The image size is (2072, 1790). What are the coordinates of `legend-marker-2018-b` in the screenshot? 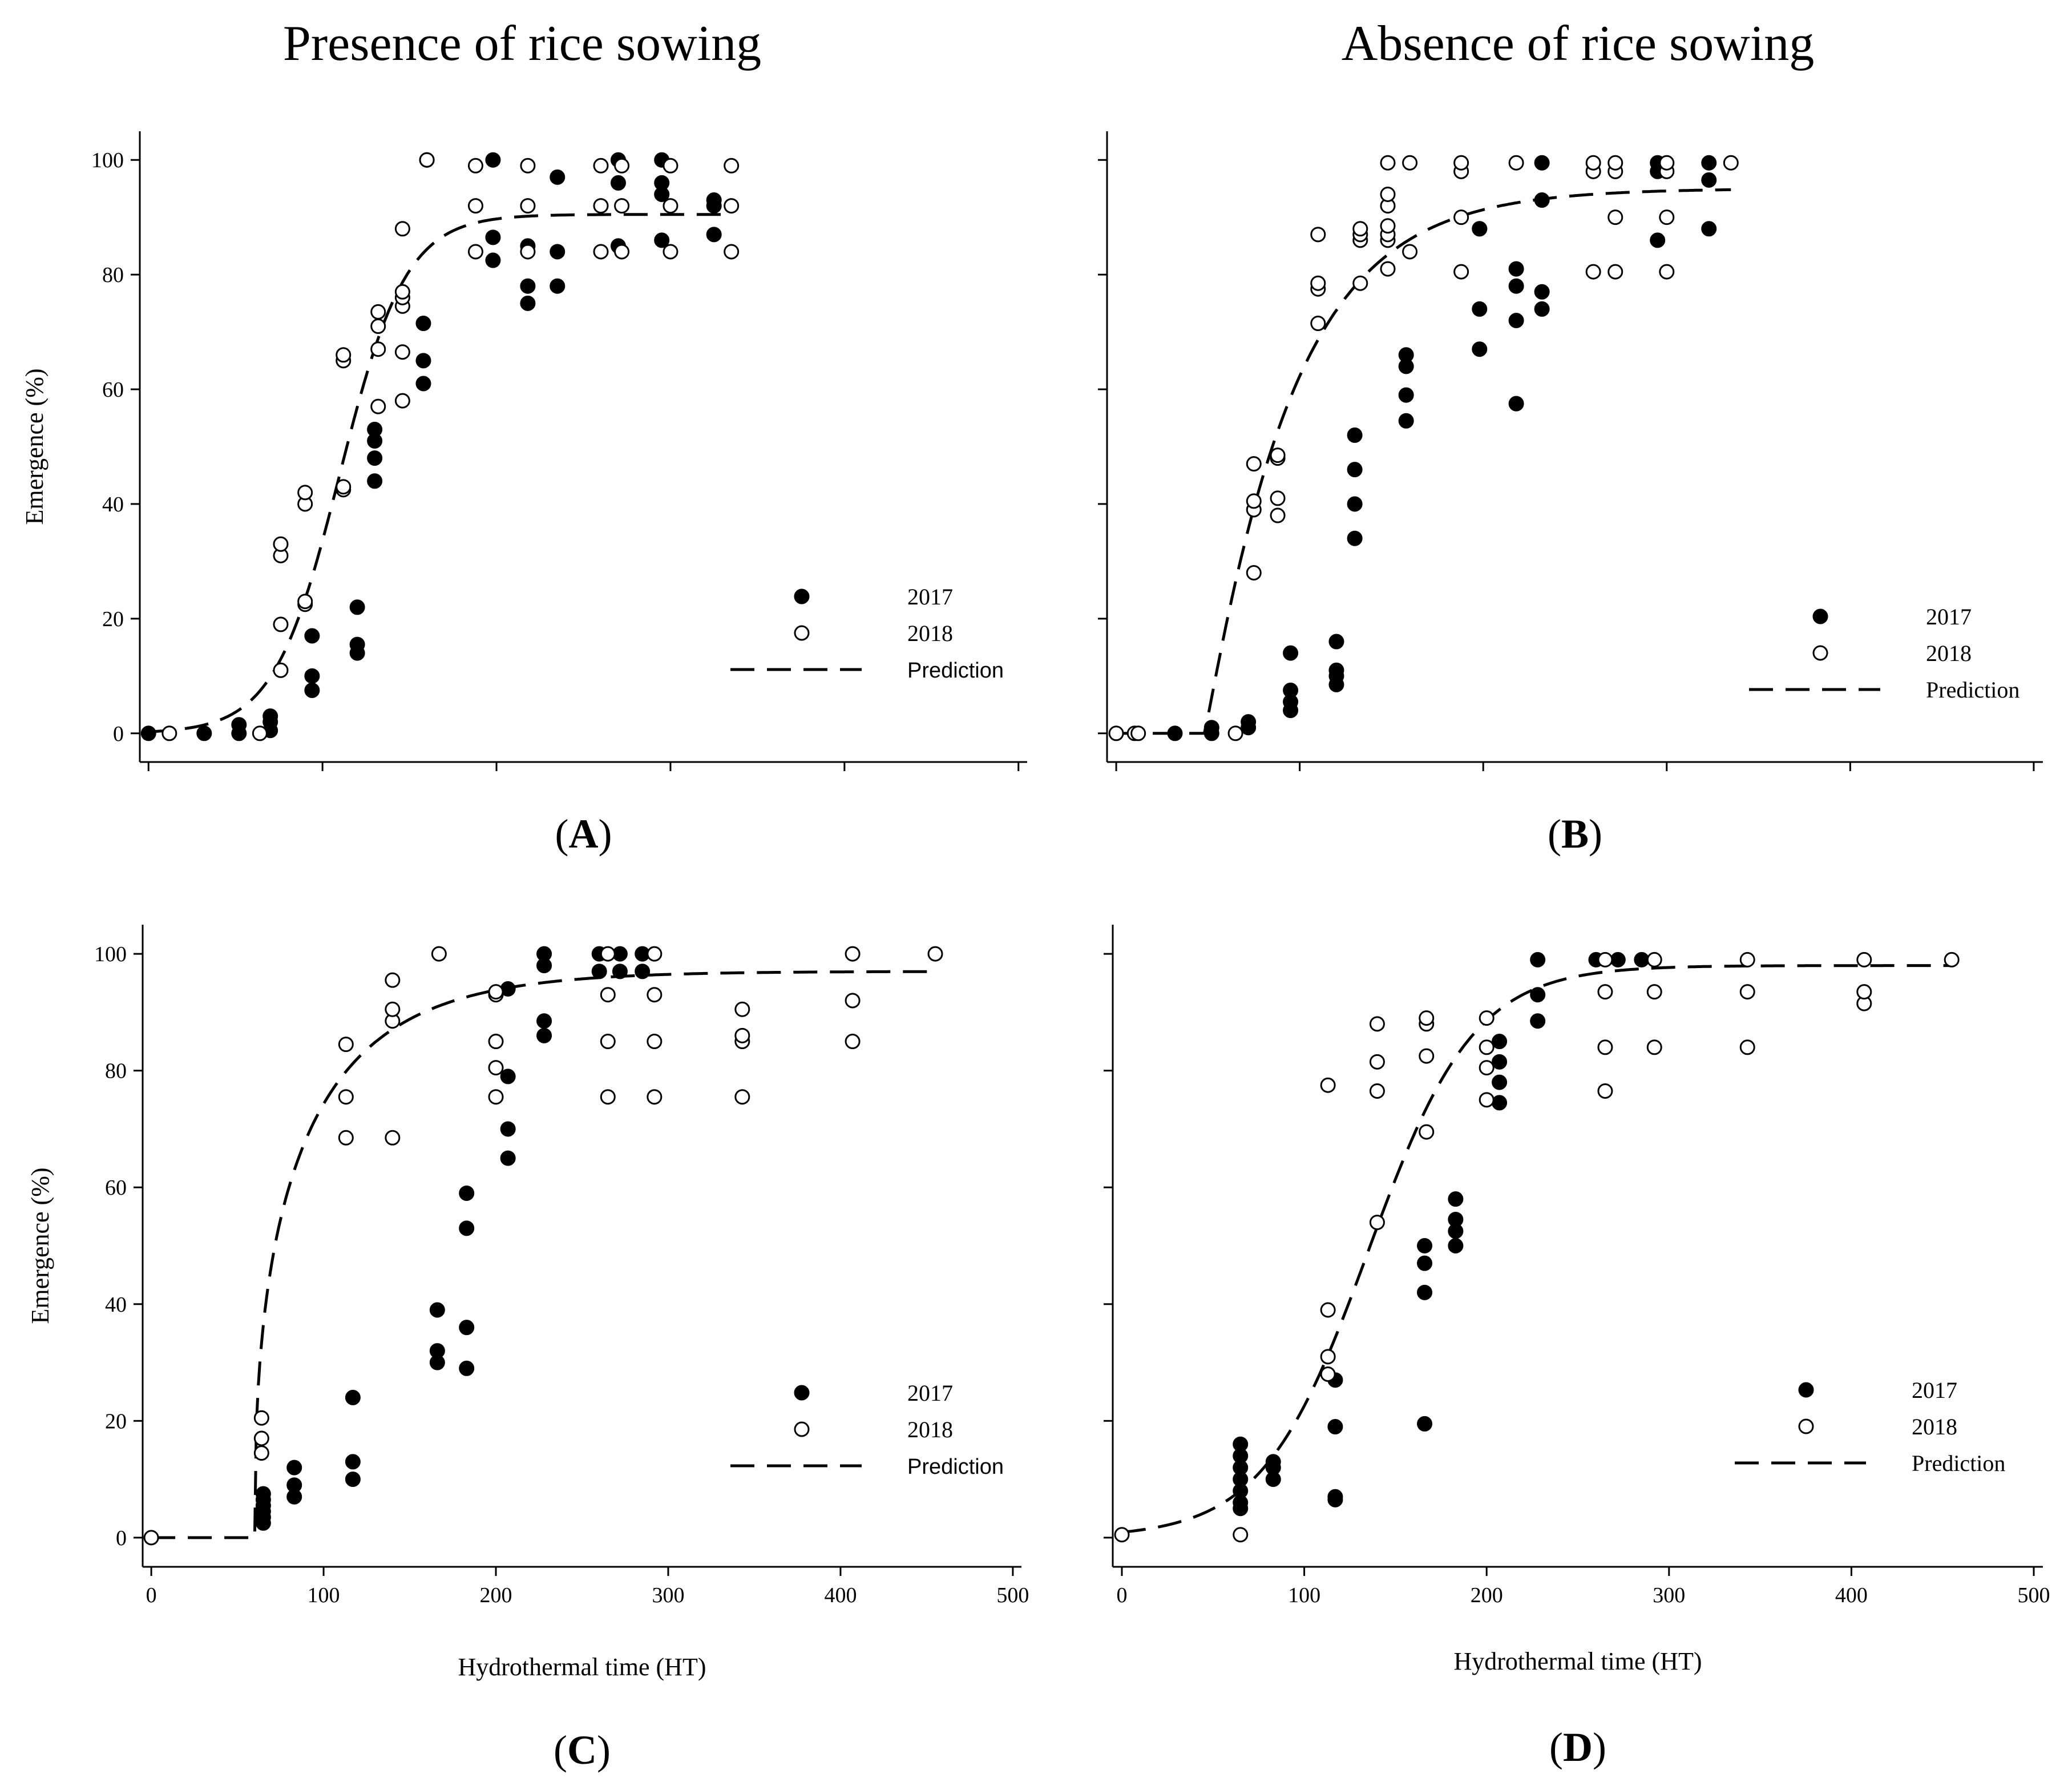 It's located at (1820, 653).